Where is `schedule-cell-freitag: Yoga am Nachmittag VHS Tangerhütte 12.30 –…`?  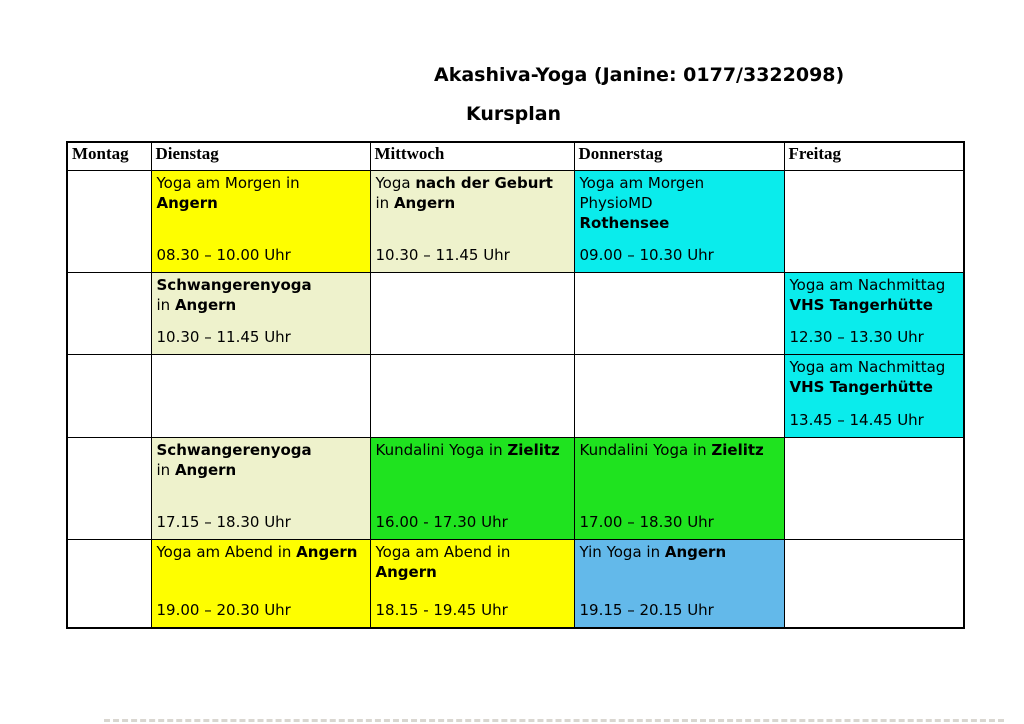
schedule-cell-freitag: Yoga am Nachmittag VHS Tangerhütte 12.30 –… is located at coordinates (874, 313).